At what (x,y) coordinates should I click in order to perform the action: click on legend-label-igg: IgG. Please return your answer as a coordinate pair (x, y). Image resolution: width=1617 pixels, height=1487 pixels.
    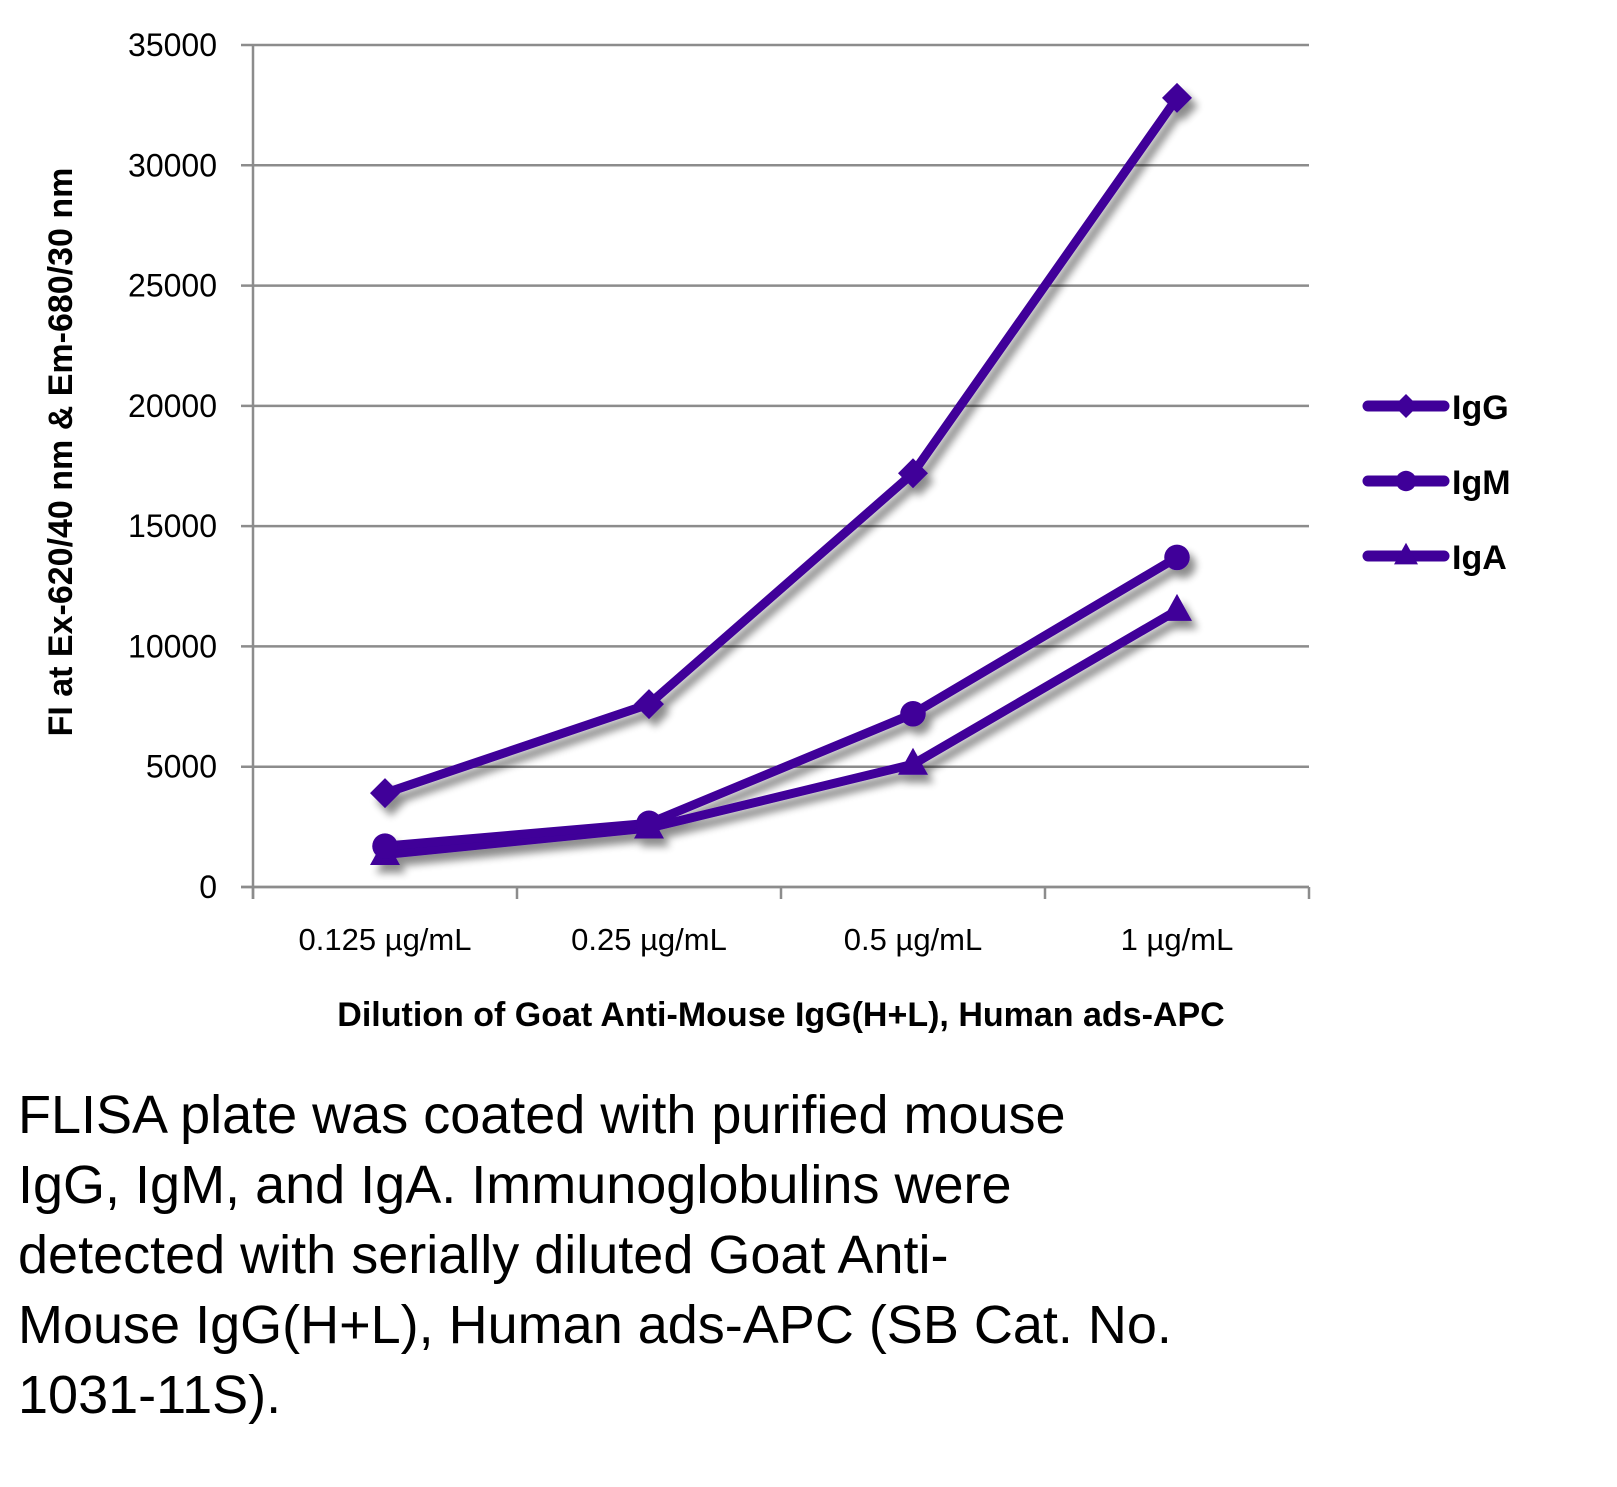
    Looking at the image, I should click on (1480, 408).